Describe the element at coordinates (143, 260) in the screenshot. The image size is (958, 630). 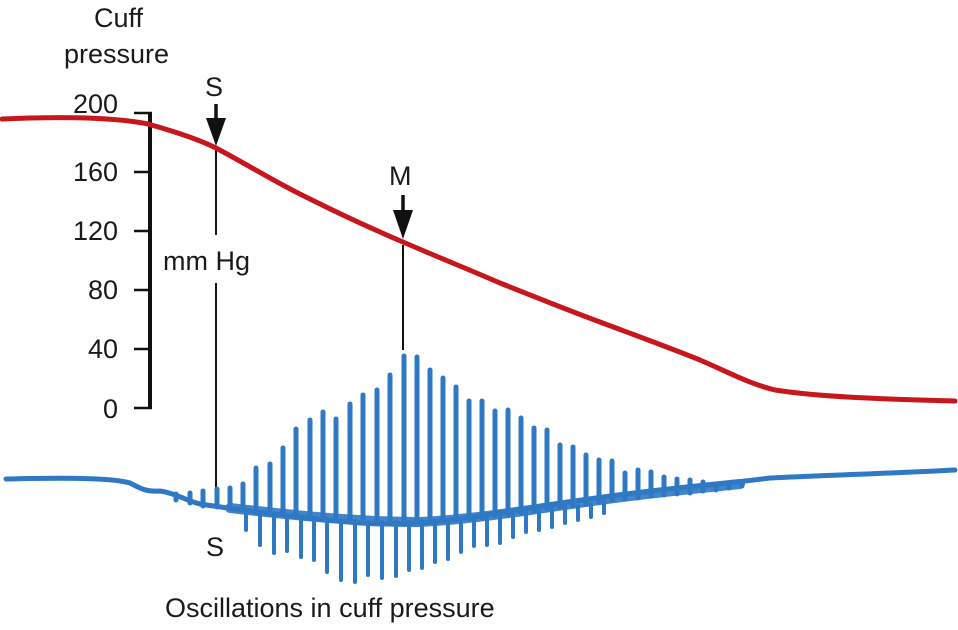
I see `y-axis` at that location.